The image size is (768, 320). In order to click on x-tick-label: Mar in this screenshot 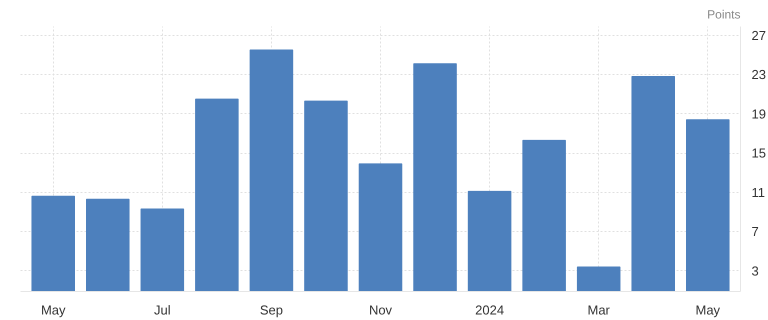, I will do `click(599, 310)`.